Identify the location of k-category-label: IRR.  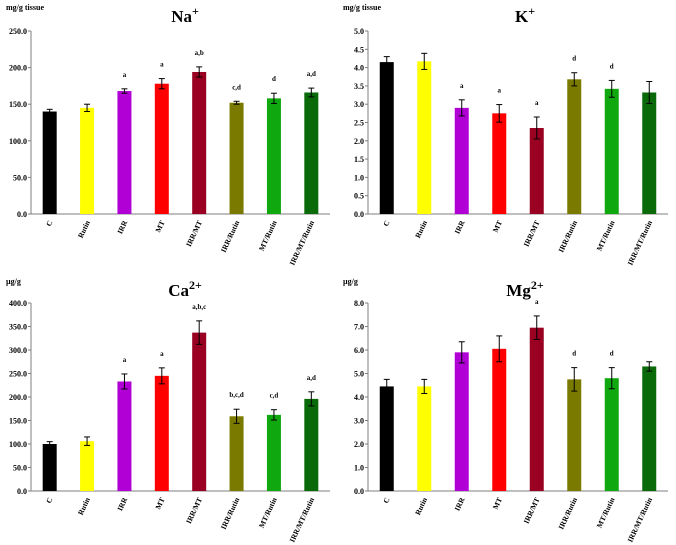
(460, 227).